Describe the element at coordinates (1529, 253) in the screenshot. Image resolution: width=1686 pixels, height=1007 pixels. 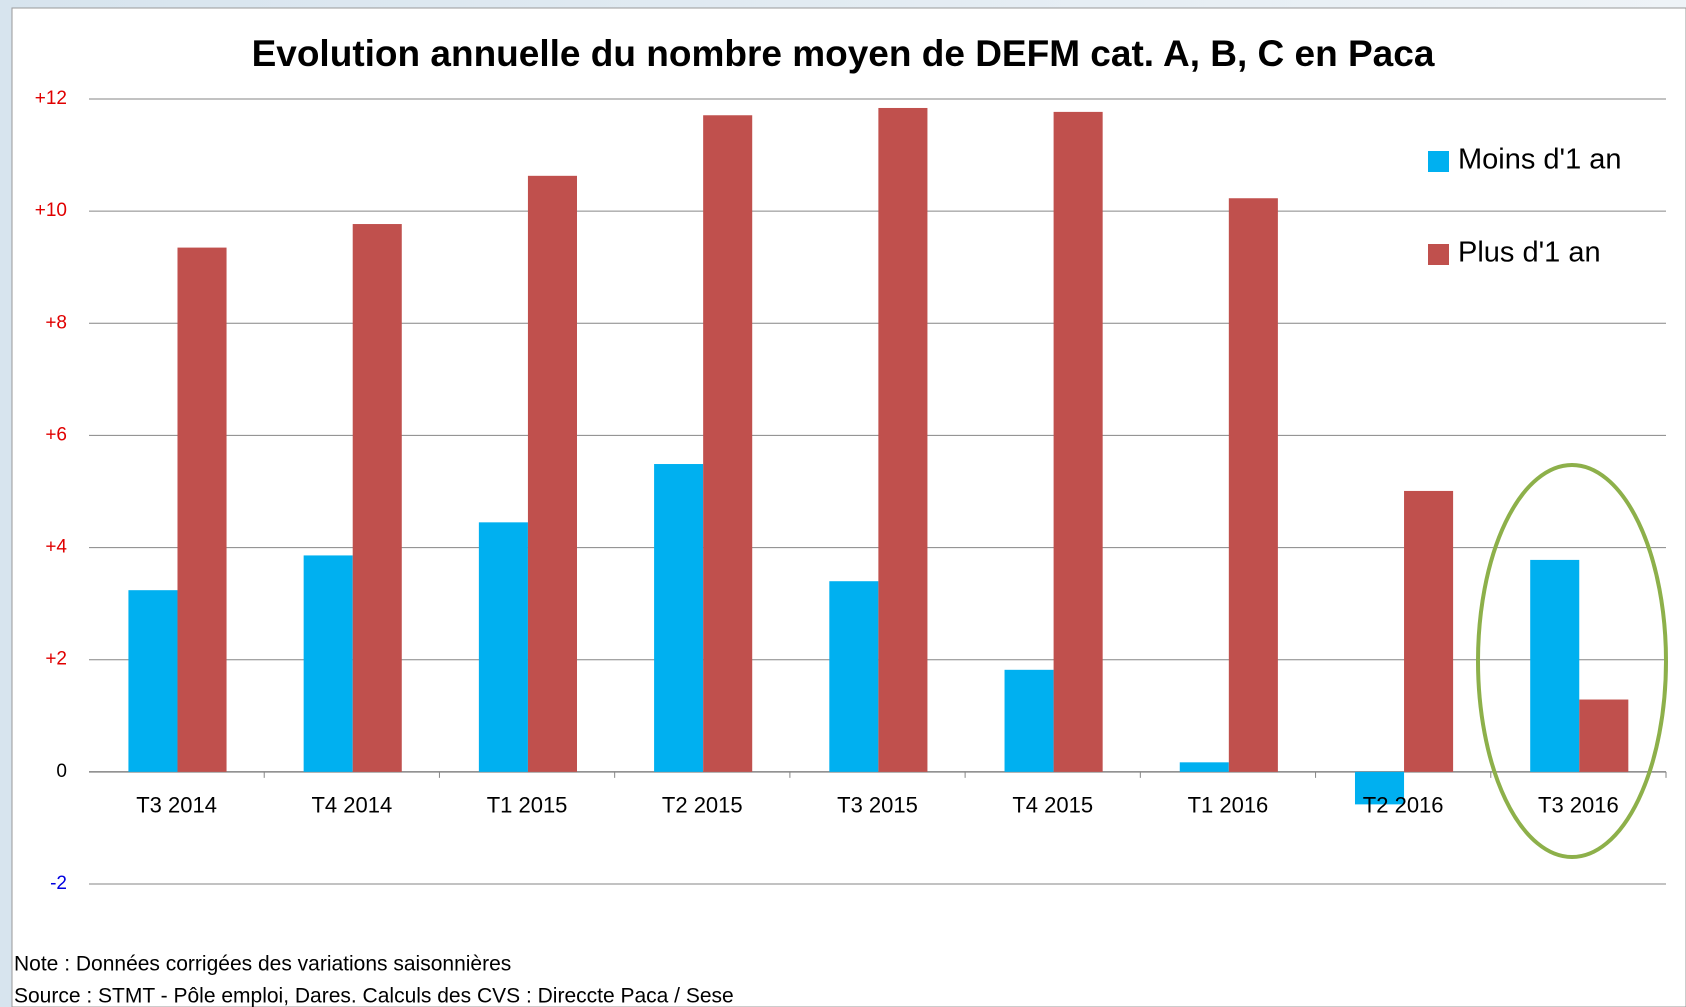
I see `legend-label: Plus d'1 an` at that location.